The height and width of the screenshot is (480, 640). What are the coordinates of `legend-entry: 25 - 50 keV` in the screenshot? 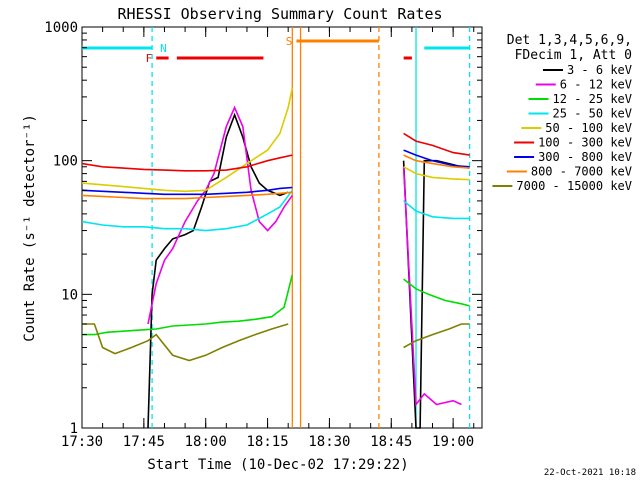 It's located at (592, 114).